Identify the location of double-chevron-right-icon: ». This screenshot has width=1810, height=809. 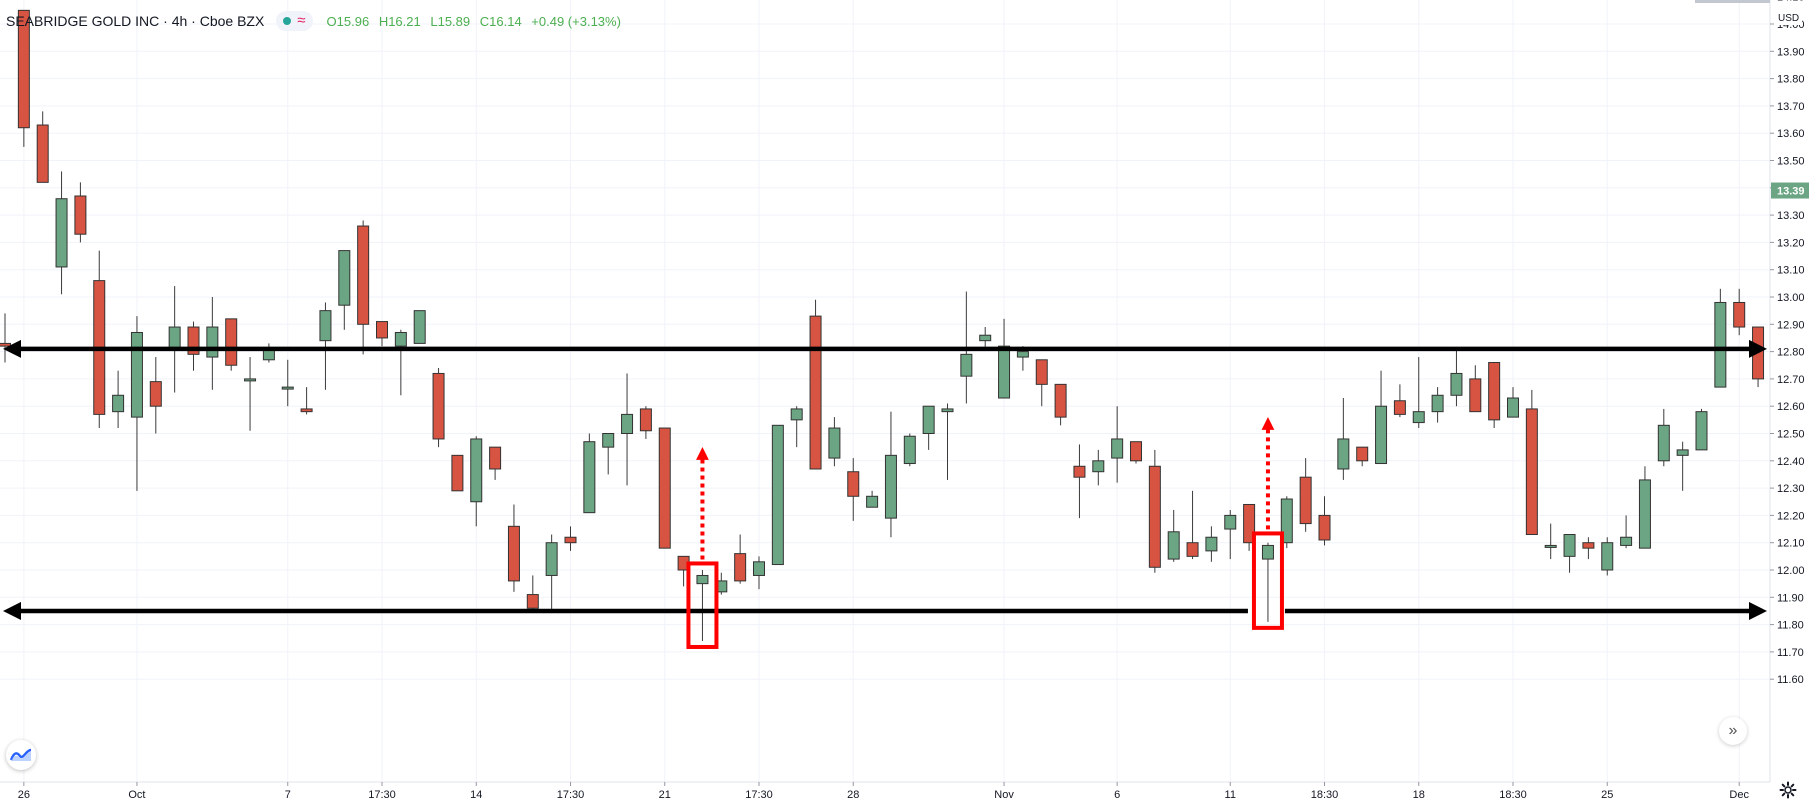
(1733, 731).